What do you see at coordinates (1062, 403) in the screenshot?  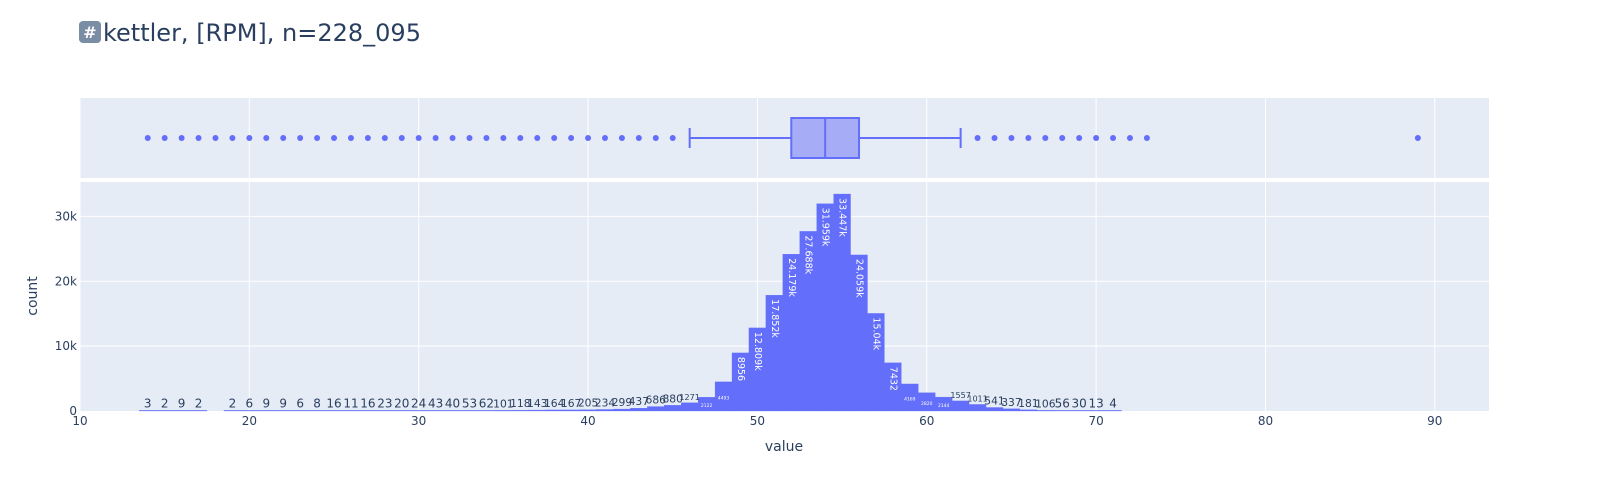 I see `histogram-bar-label: 56` at bounding box center [1062, 403].